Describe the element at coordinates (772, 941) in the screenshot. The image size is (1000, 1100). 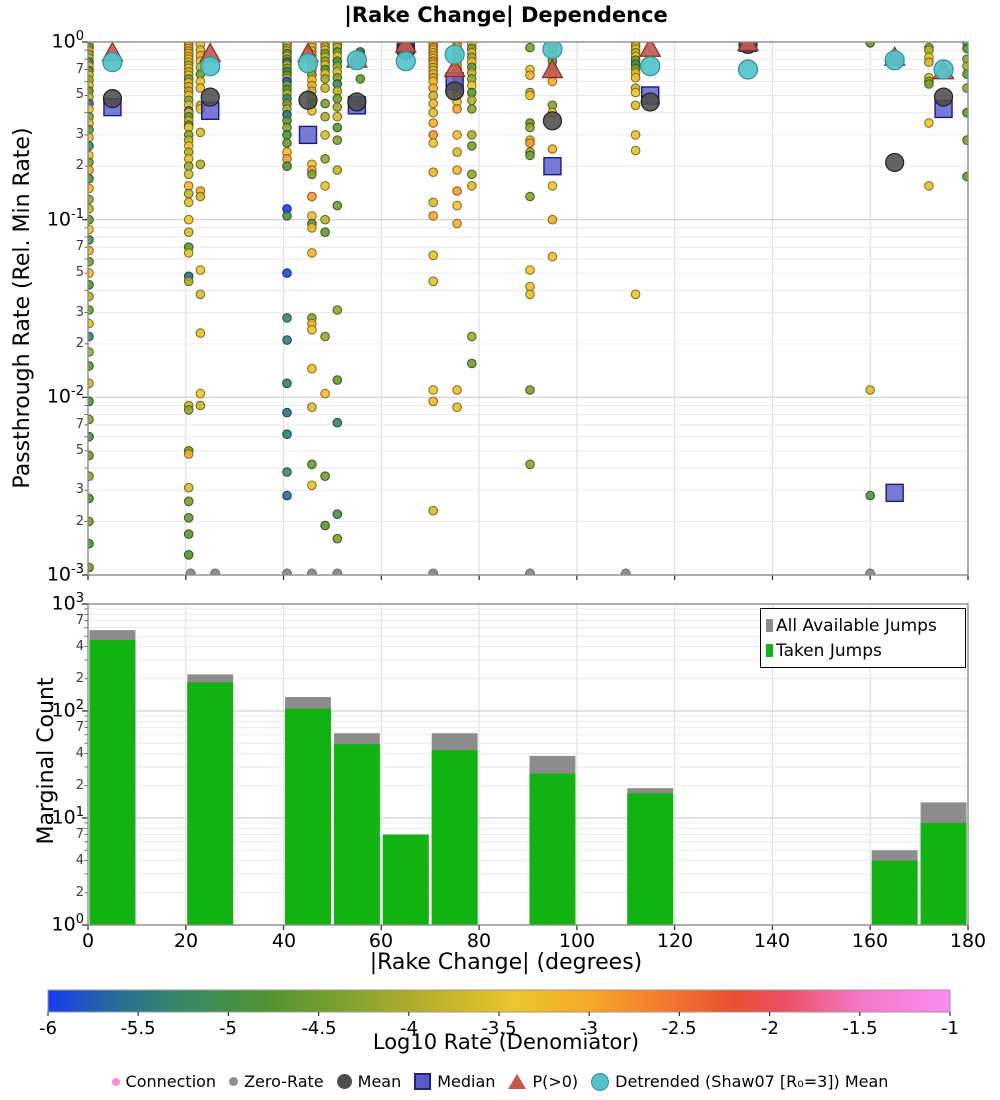
I see `x-tick-label: 140` at that location.